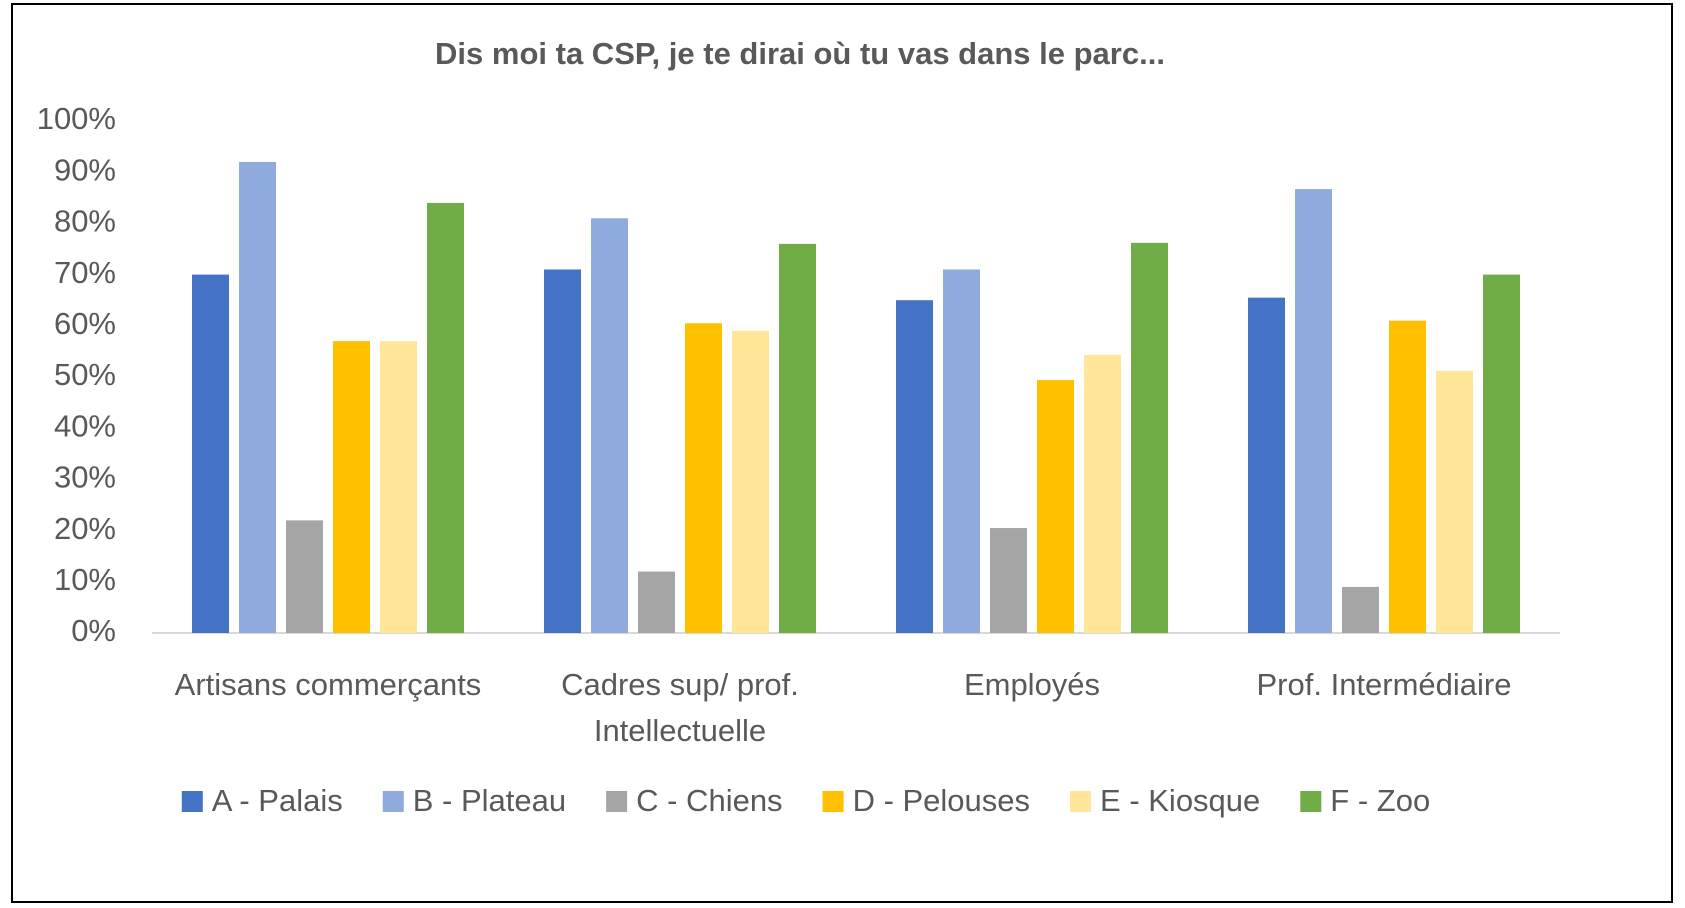 The height and width of the screenshot is (908, 1685). What do you see at coordinates (277, 800) in the screenshot?
I see `legend-label: A - Palais` at bounding box center [277, 800].